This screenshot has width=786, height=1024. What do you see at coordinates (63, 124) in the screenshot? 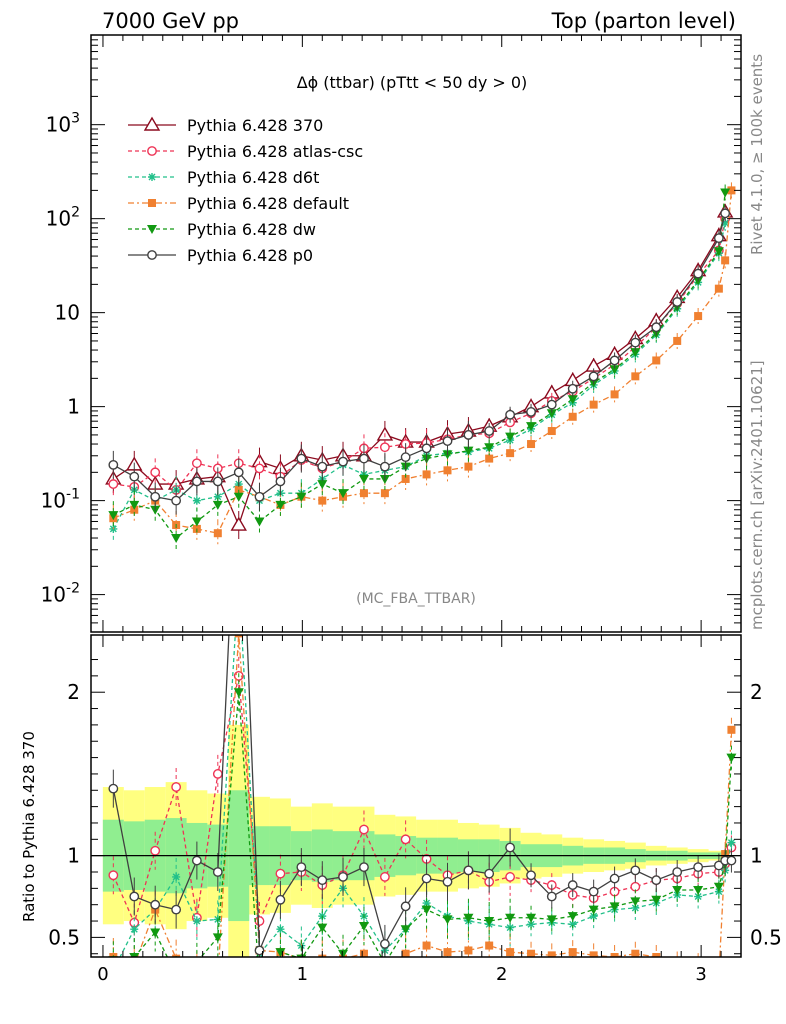
I see `y-tick-label: 10³` at bounding box center [63, 124].